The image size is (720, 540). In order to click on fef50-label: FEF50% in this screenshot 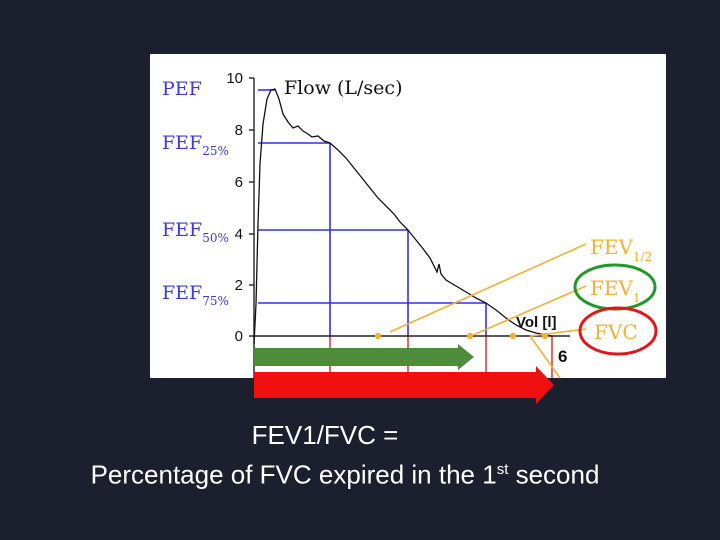, I will do `click(195, 232)`.